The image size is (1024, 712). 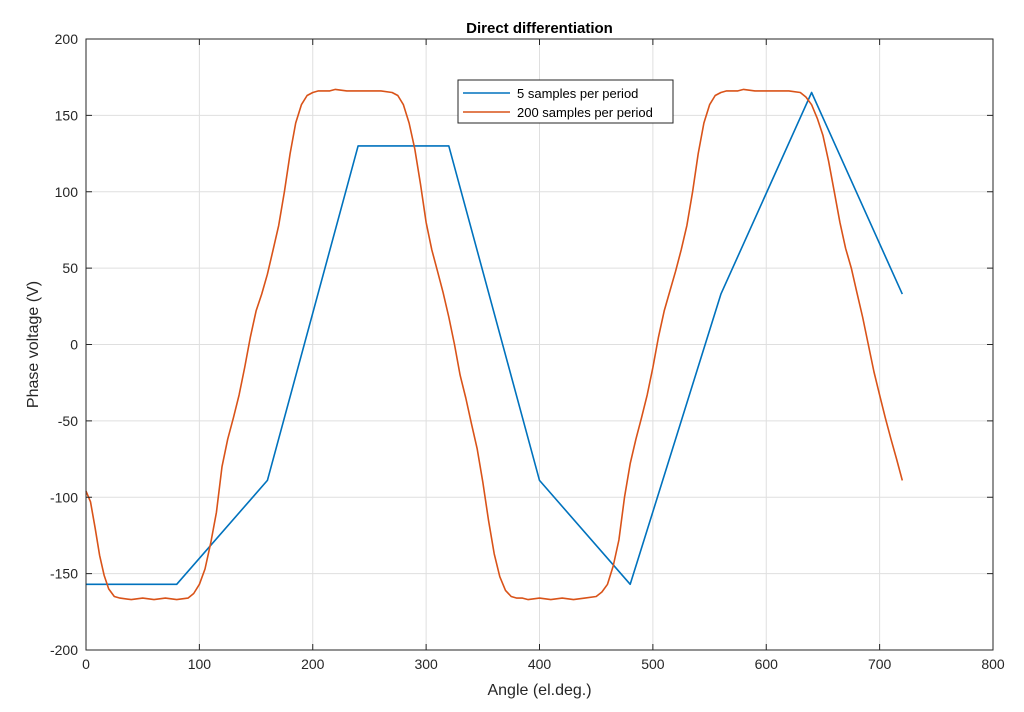 What do you see at coordinates (200, 664) in the screenshot?
I see `x-tick-label: 100` at bounding box center [200, 664].